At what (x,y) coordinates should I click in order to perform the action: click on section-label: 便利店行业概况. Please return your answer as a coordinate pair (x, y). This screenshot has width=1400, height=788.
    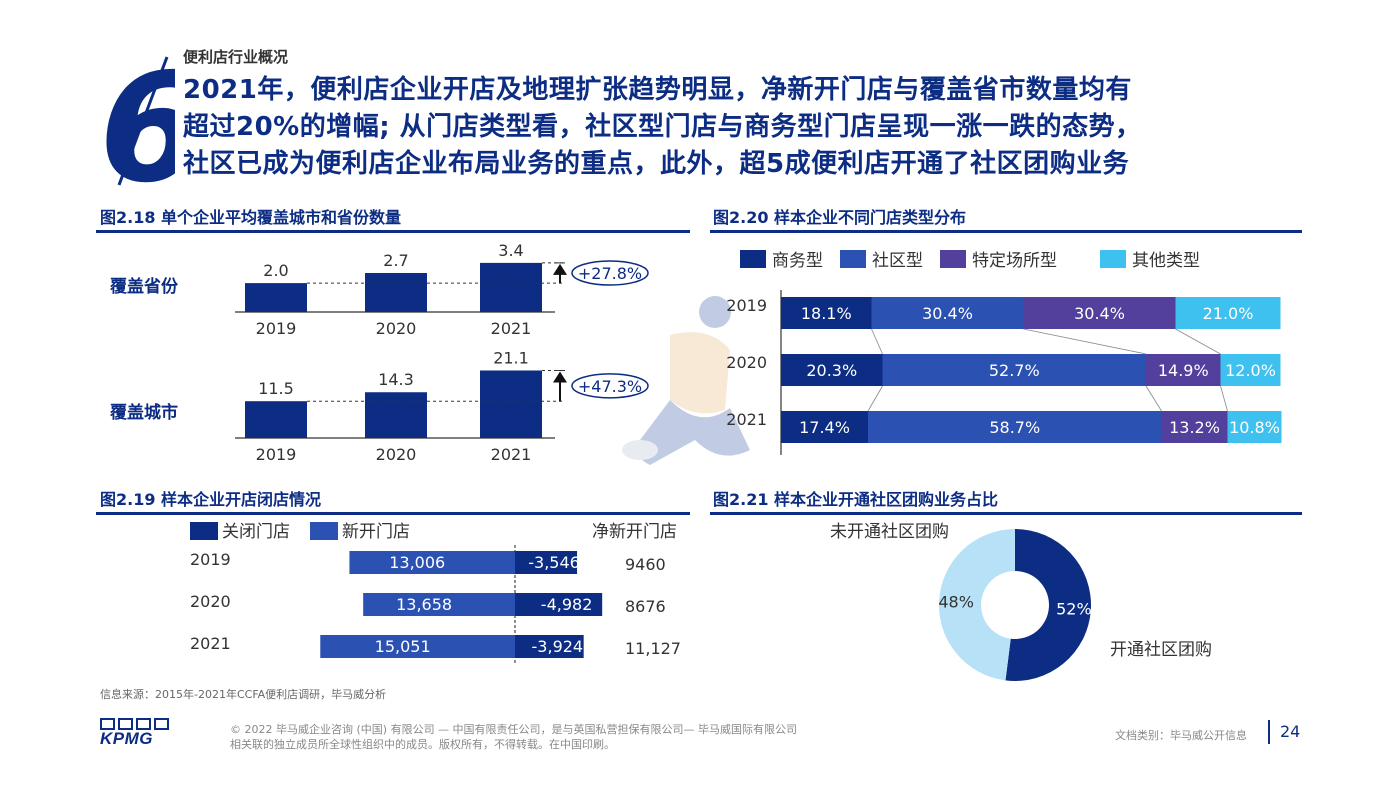
    Looking at the image, I should click on (236, 57).